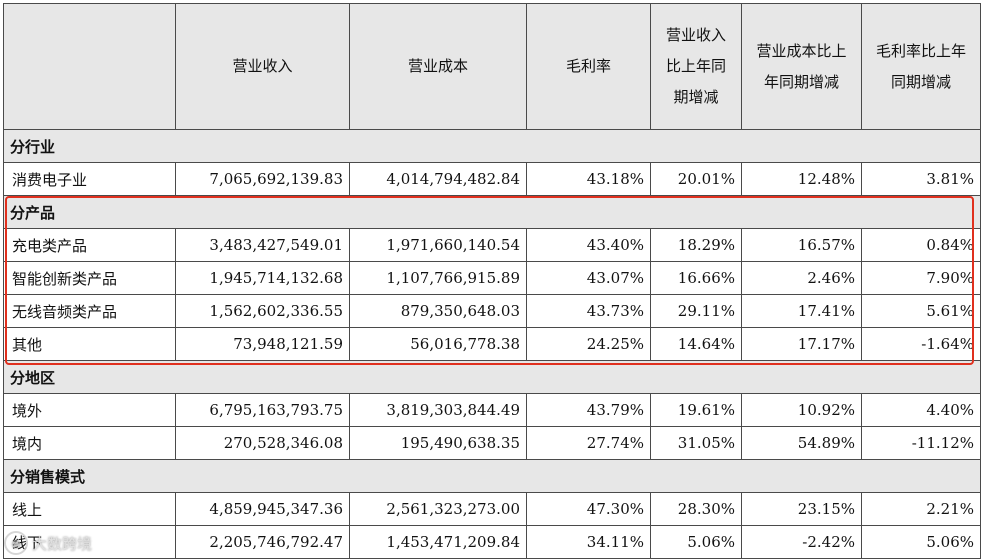 This screenshot has width=984, height=560. Describe the element at coordinates (801, 410) in the screenshot. I see `value-cell: 10.92%` at that location.